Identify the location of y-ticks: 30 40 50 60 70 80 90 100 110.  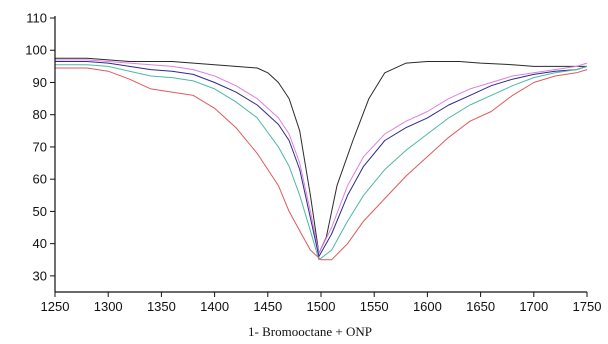
(40, 147).